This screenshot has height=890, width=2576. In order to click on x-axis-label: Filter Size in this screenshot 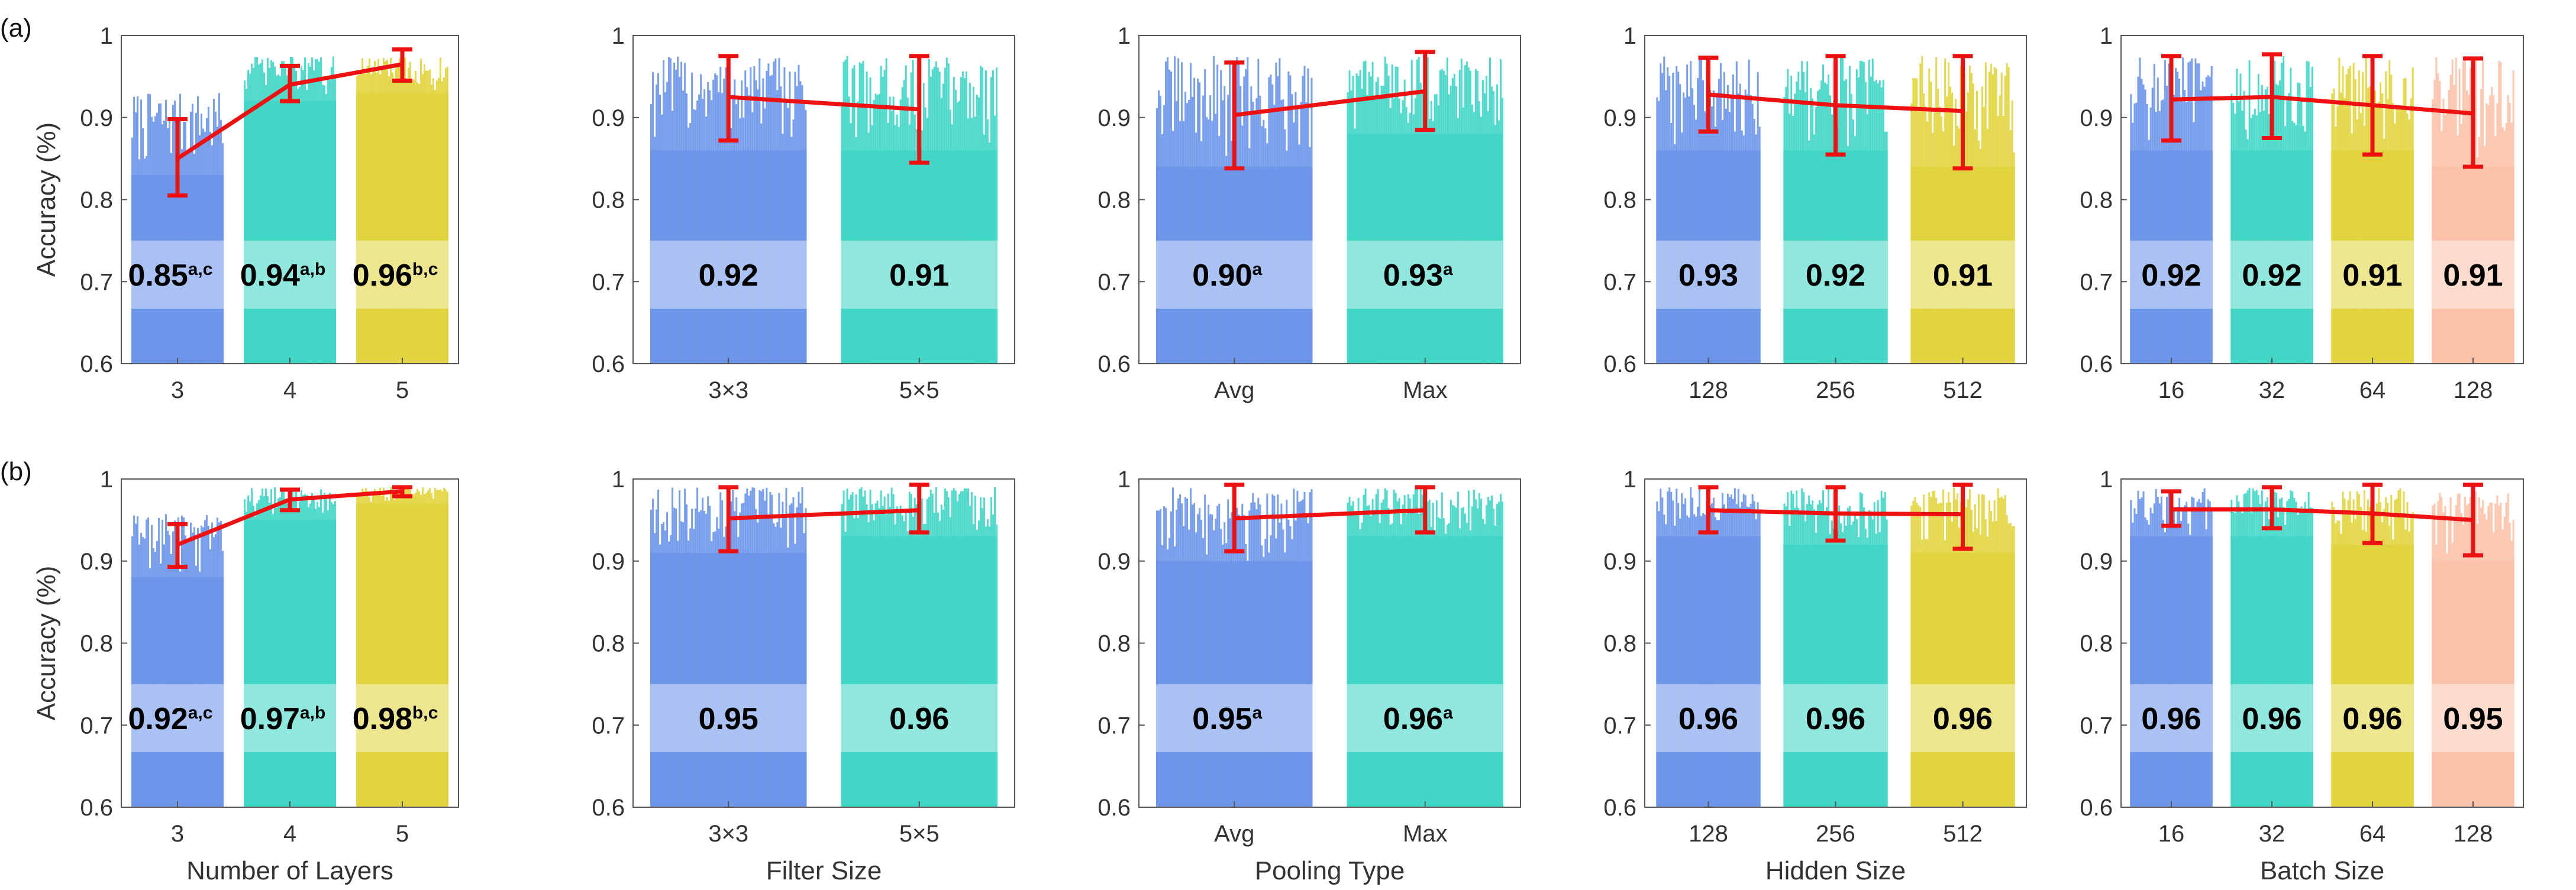, I will do `click(824, 870)`.